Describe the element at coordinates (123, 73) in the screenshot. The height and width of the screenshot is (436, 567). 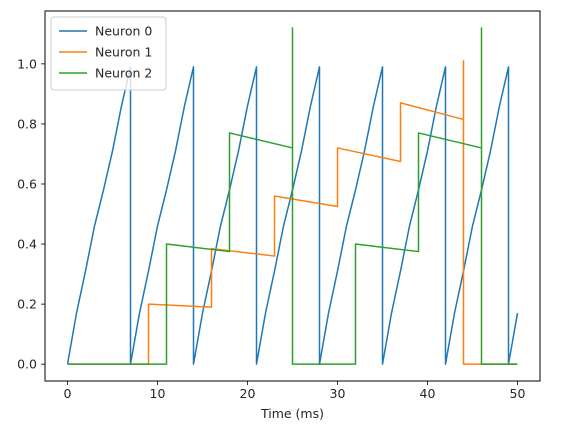
I see `legend-label-neuron-2: Neuron 2` at that location.